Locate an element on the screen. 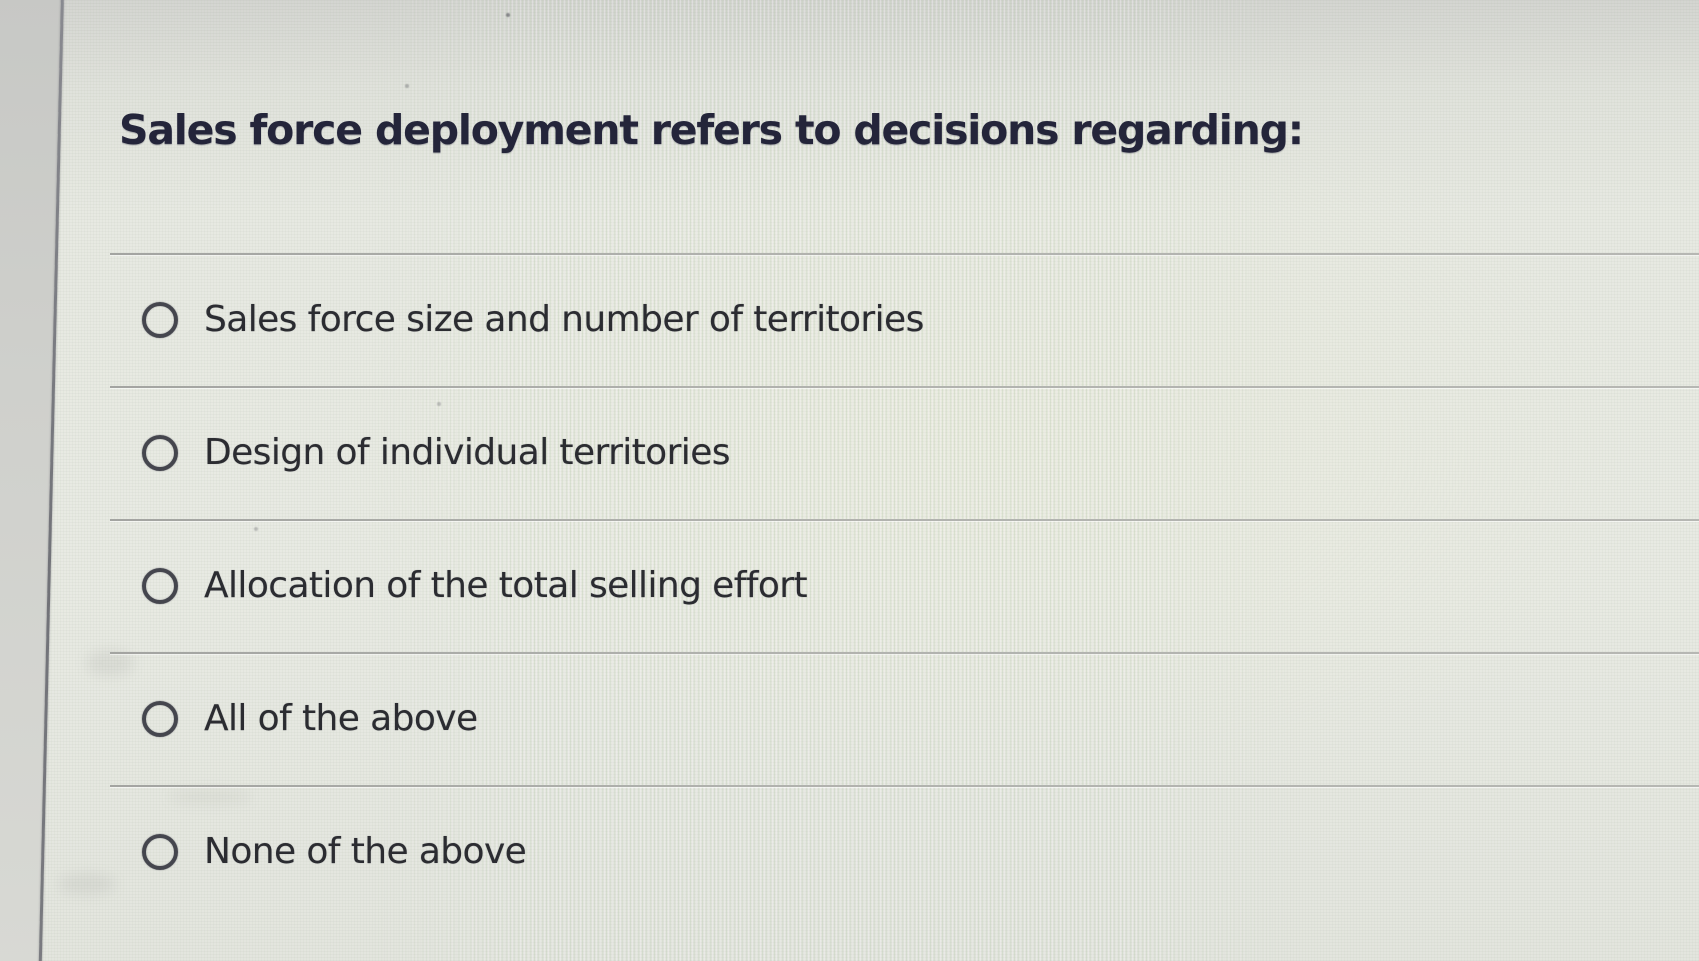 The width and height of the screenshot is (1699, 961). option-label: All of the above is located at coordinates (341, 718).